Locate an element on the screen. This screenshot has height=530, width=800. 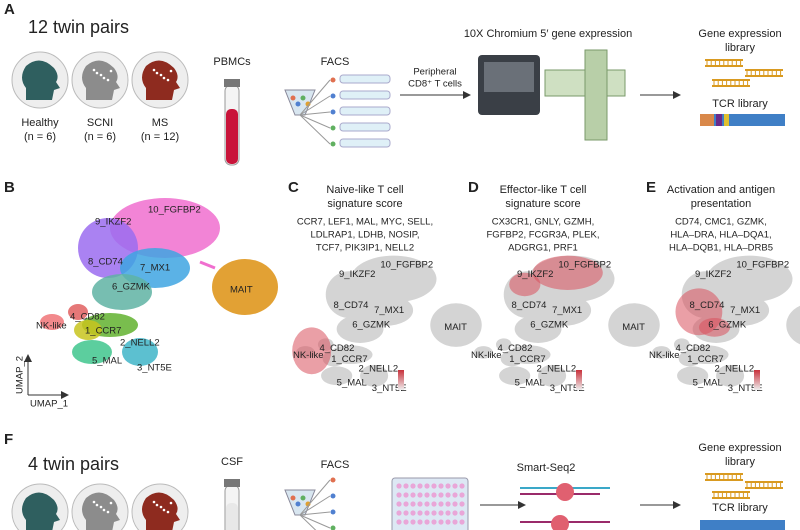
tcr-construct is located at coordinates (707, 120).